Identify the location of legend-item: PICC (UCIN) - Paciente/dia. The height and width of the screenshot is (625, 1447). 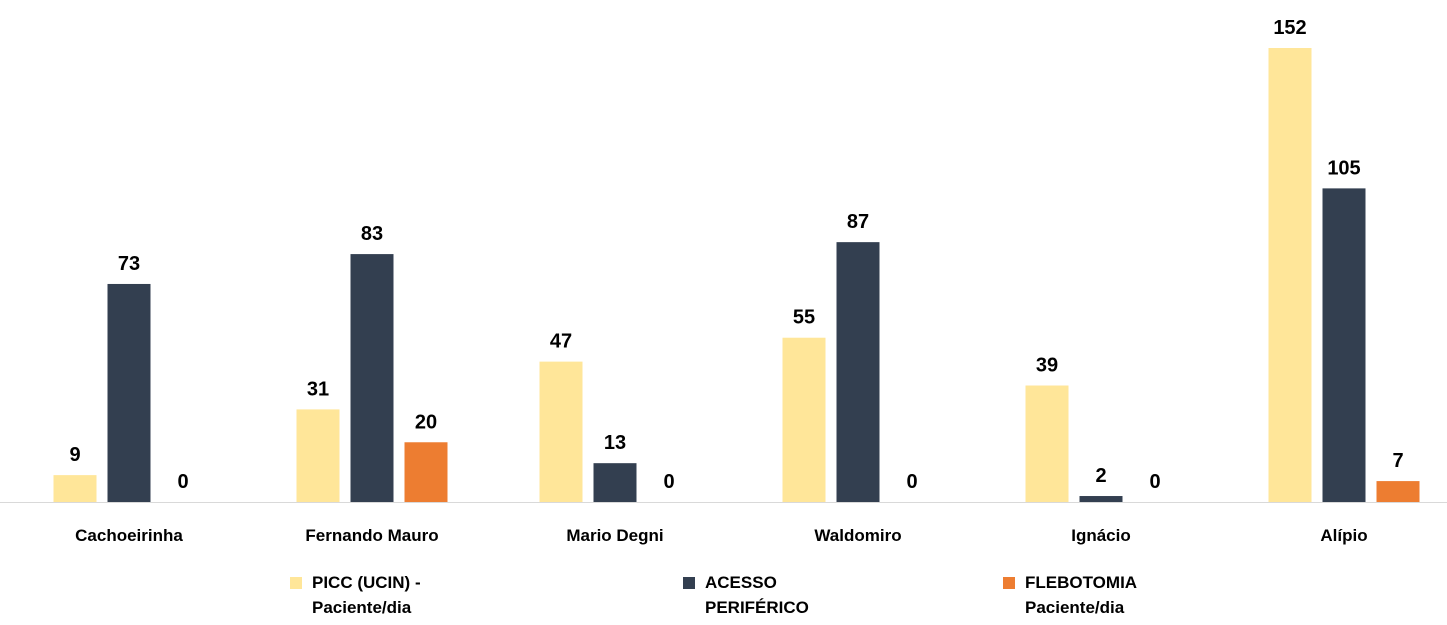
(388, 596).